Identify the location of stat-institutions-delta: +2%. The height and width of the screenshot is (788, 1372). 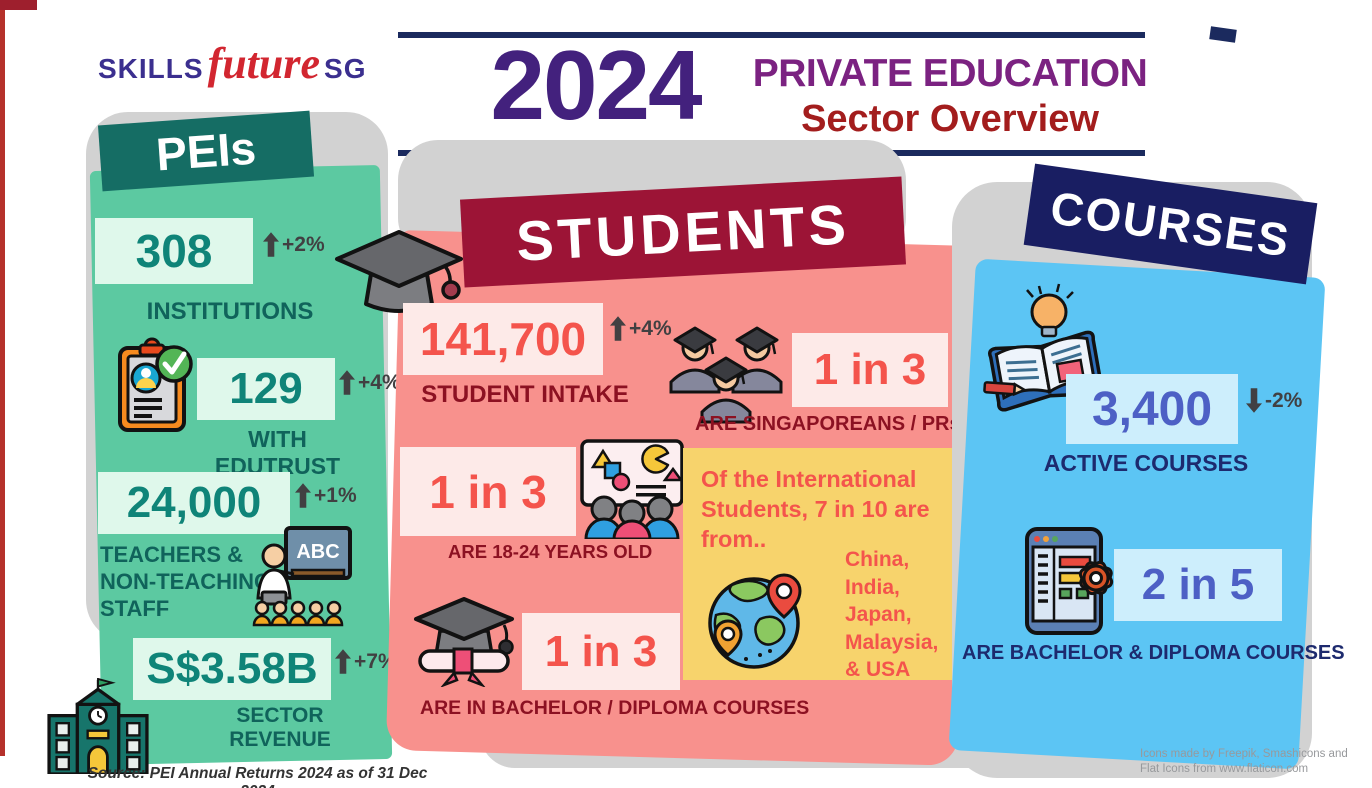
(294, 244).